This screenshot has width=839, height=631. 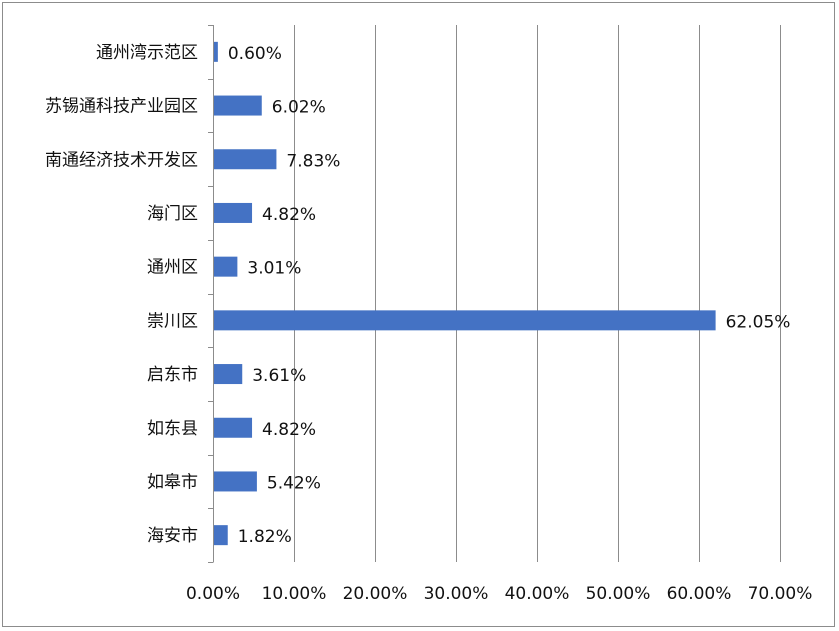 What do you see at coordinates (172, 536) in the screenshot?
I see `category-label: 海安市` at bounding box center [172, 536].